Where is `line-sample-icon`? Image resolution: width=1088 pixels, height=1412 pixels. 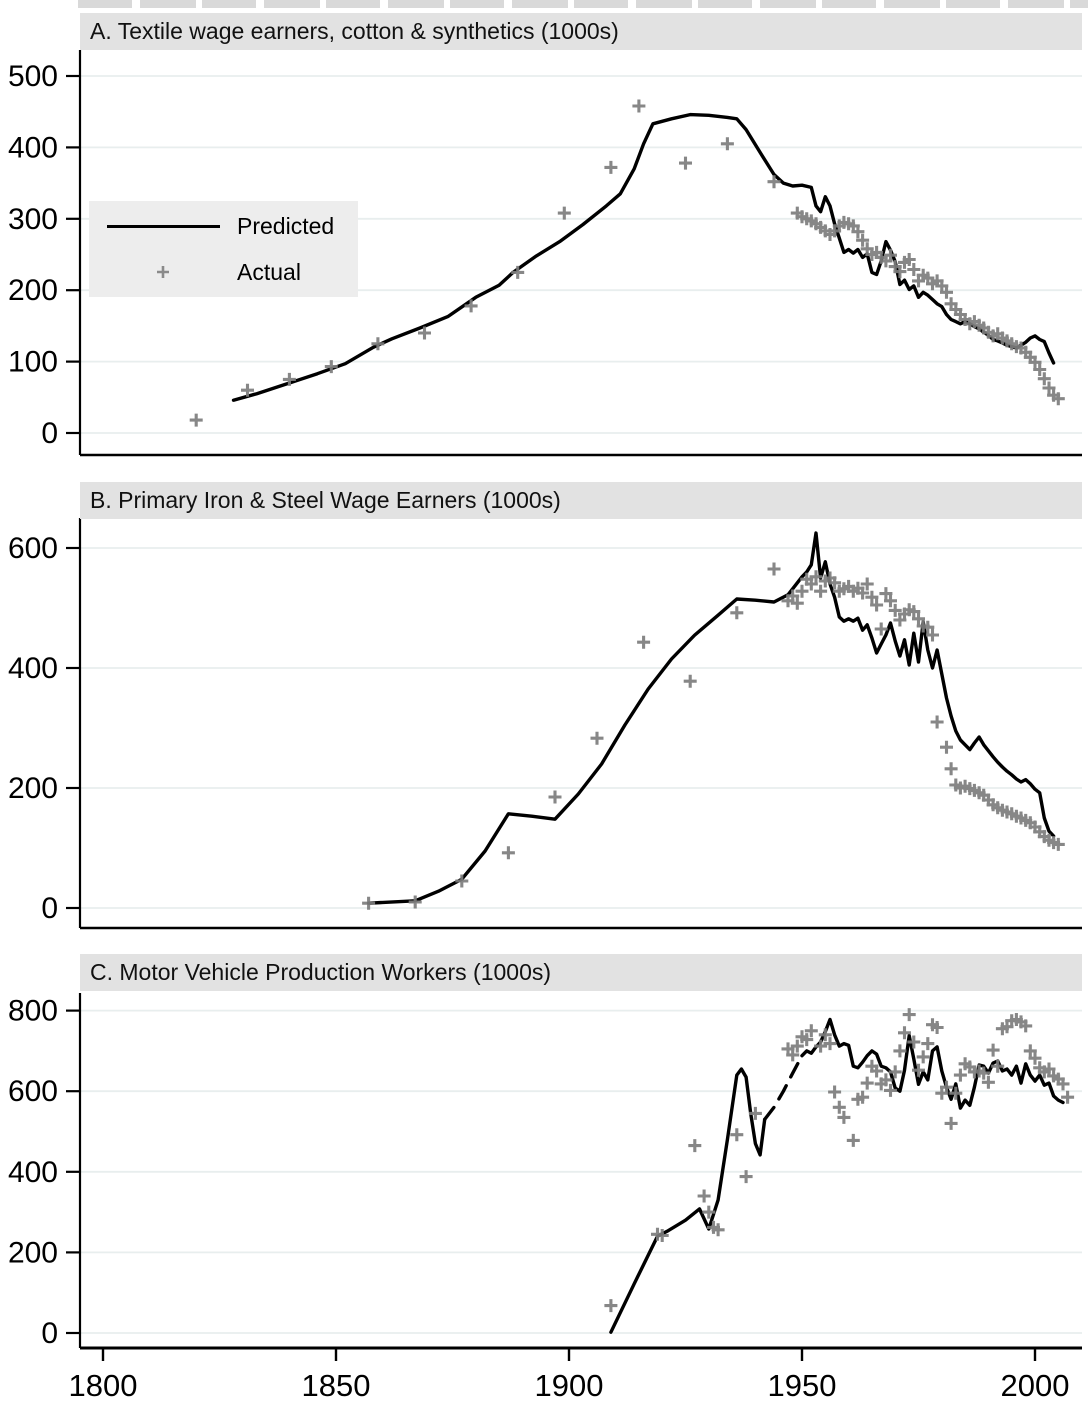
line-sample-icon is located at coordinates (163, 226).